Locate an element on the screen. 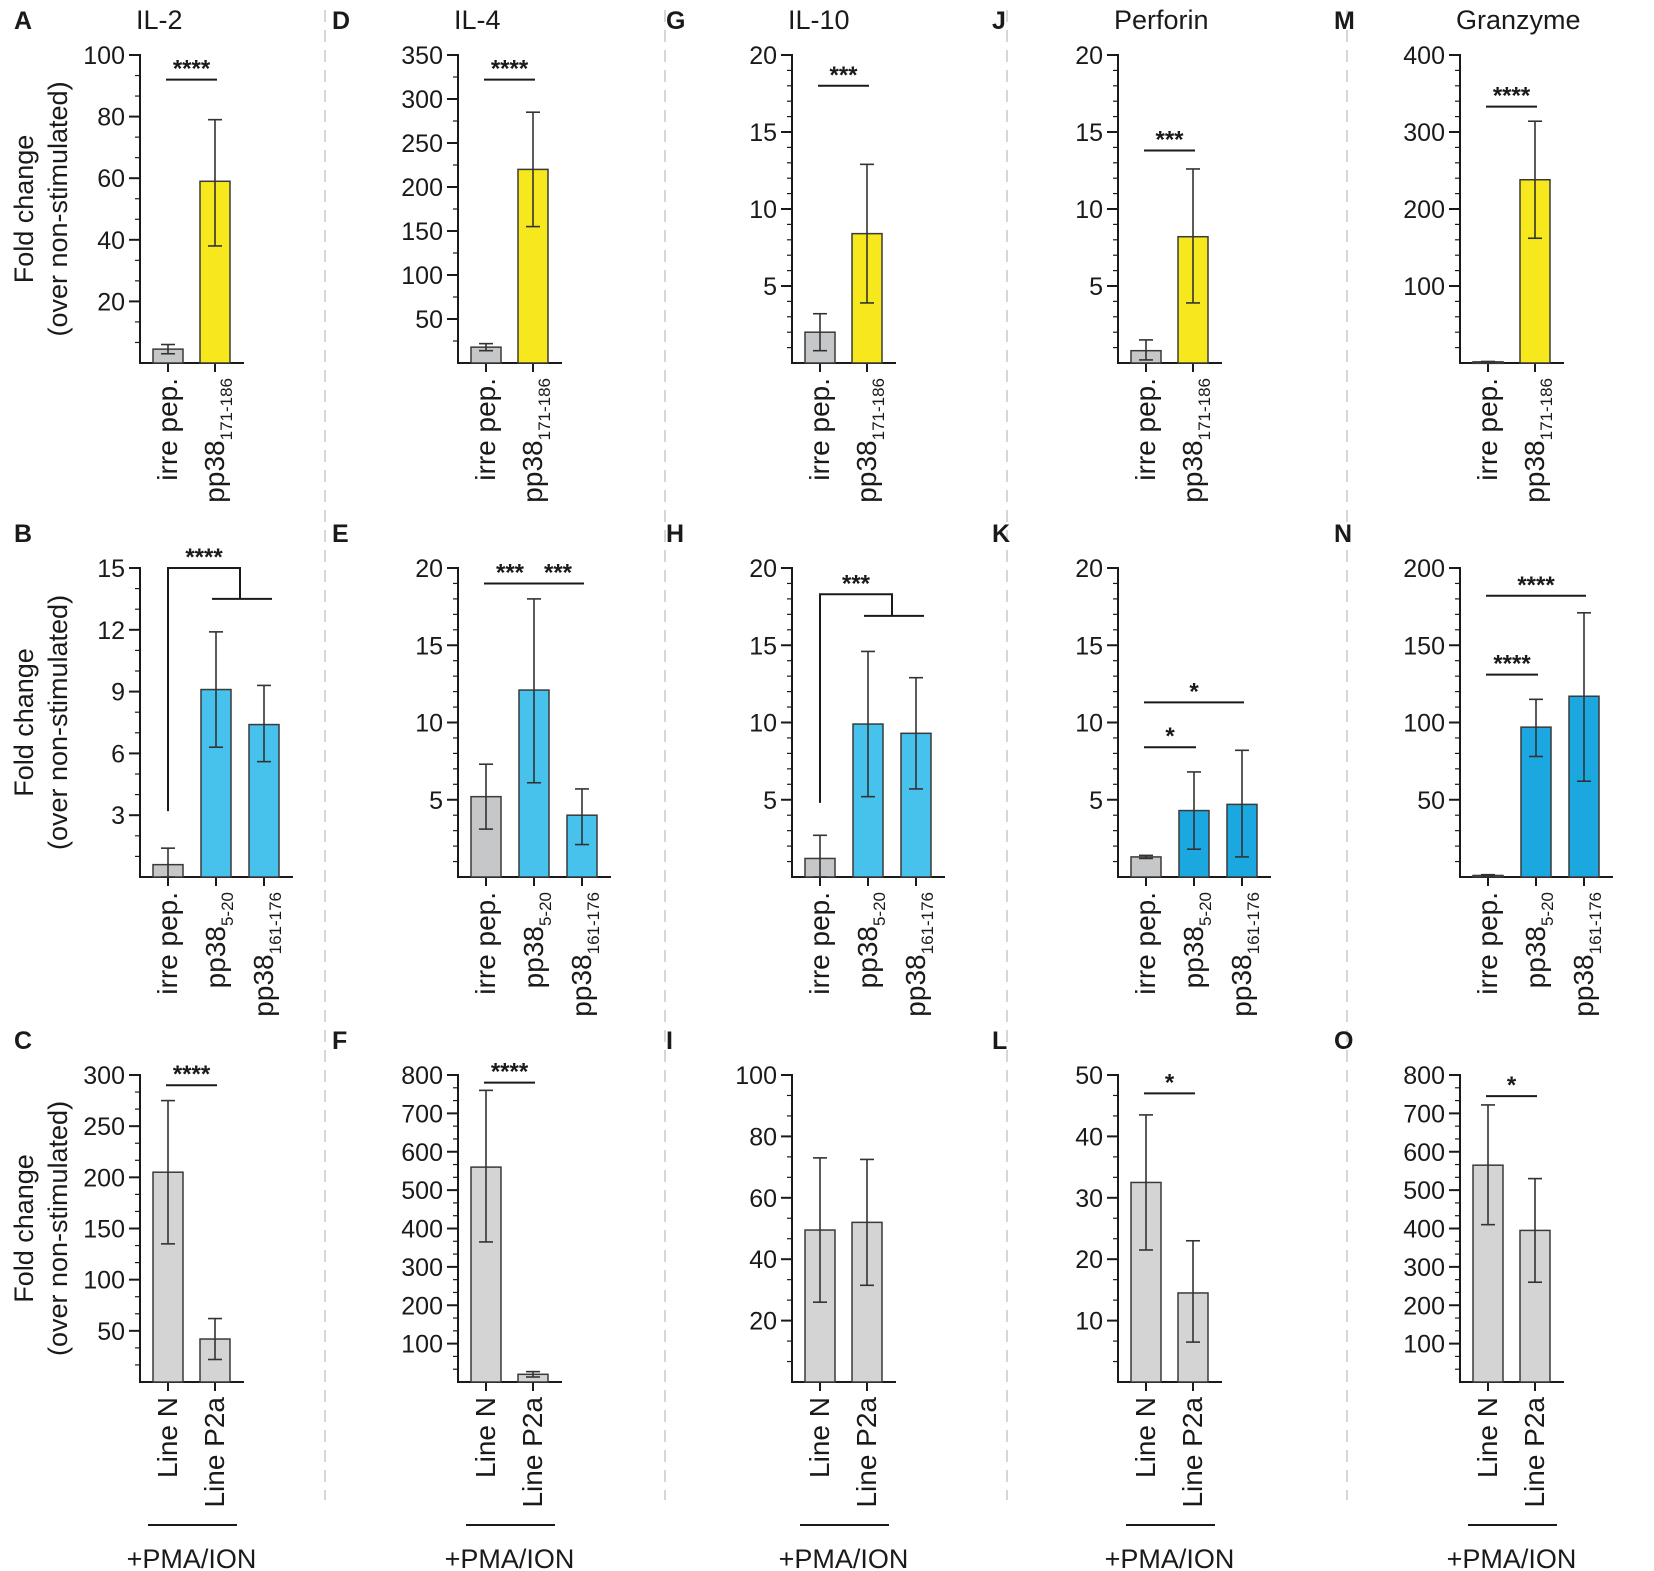 The image size is (1654, 1571). y-tick-label: 700 is located at coordinates (422, 1114).